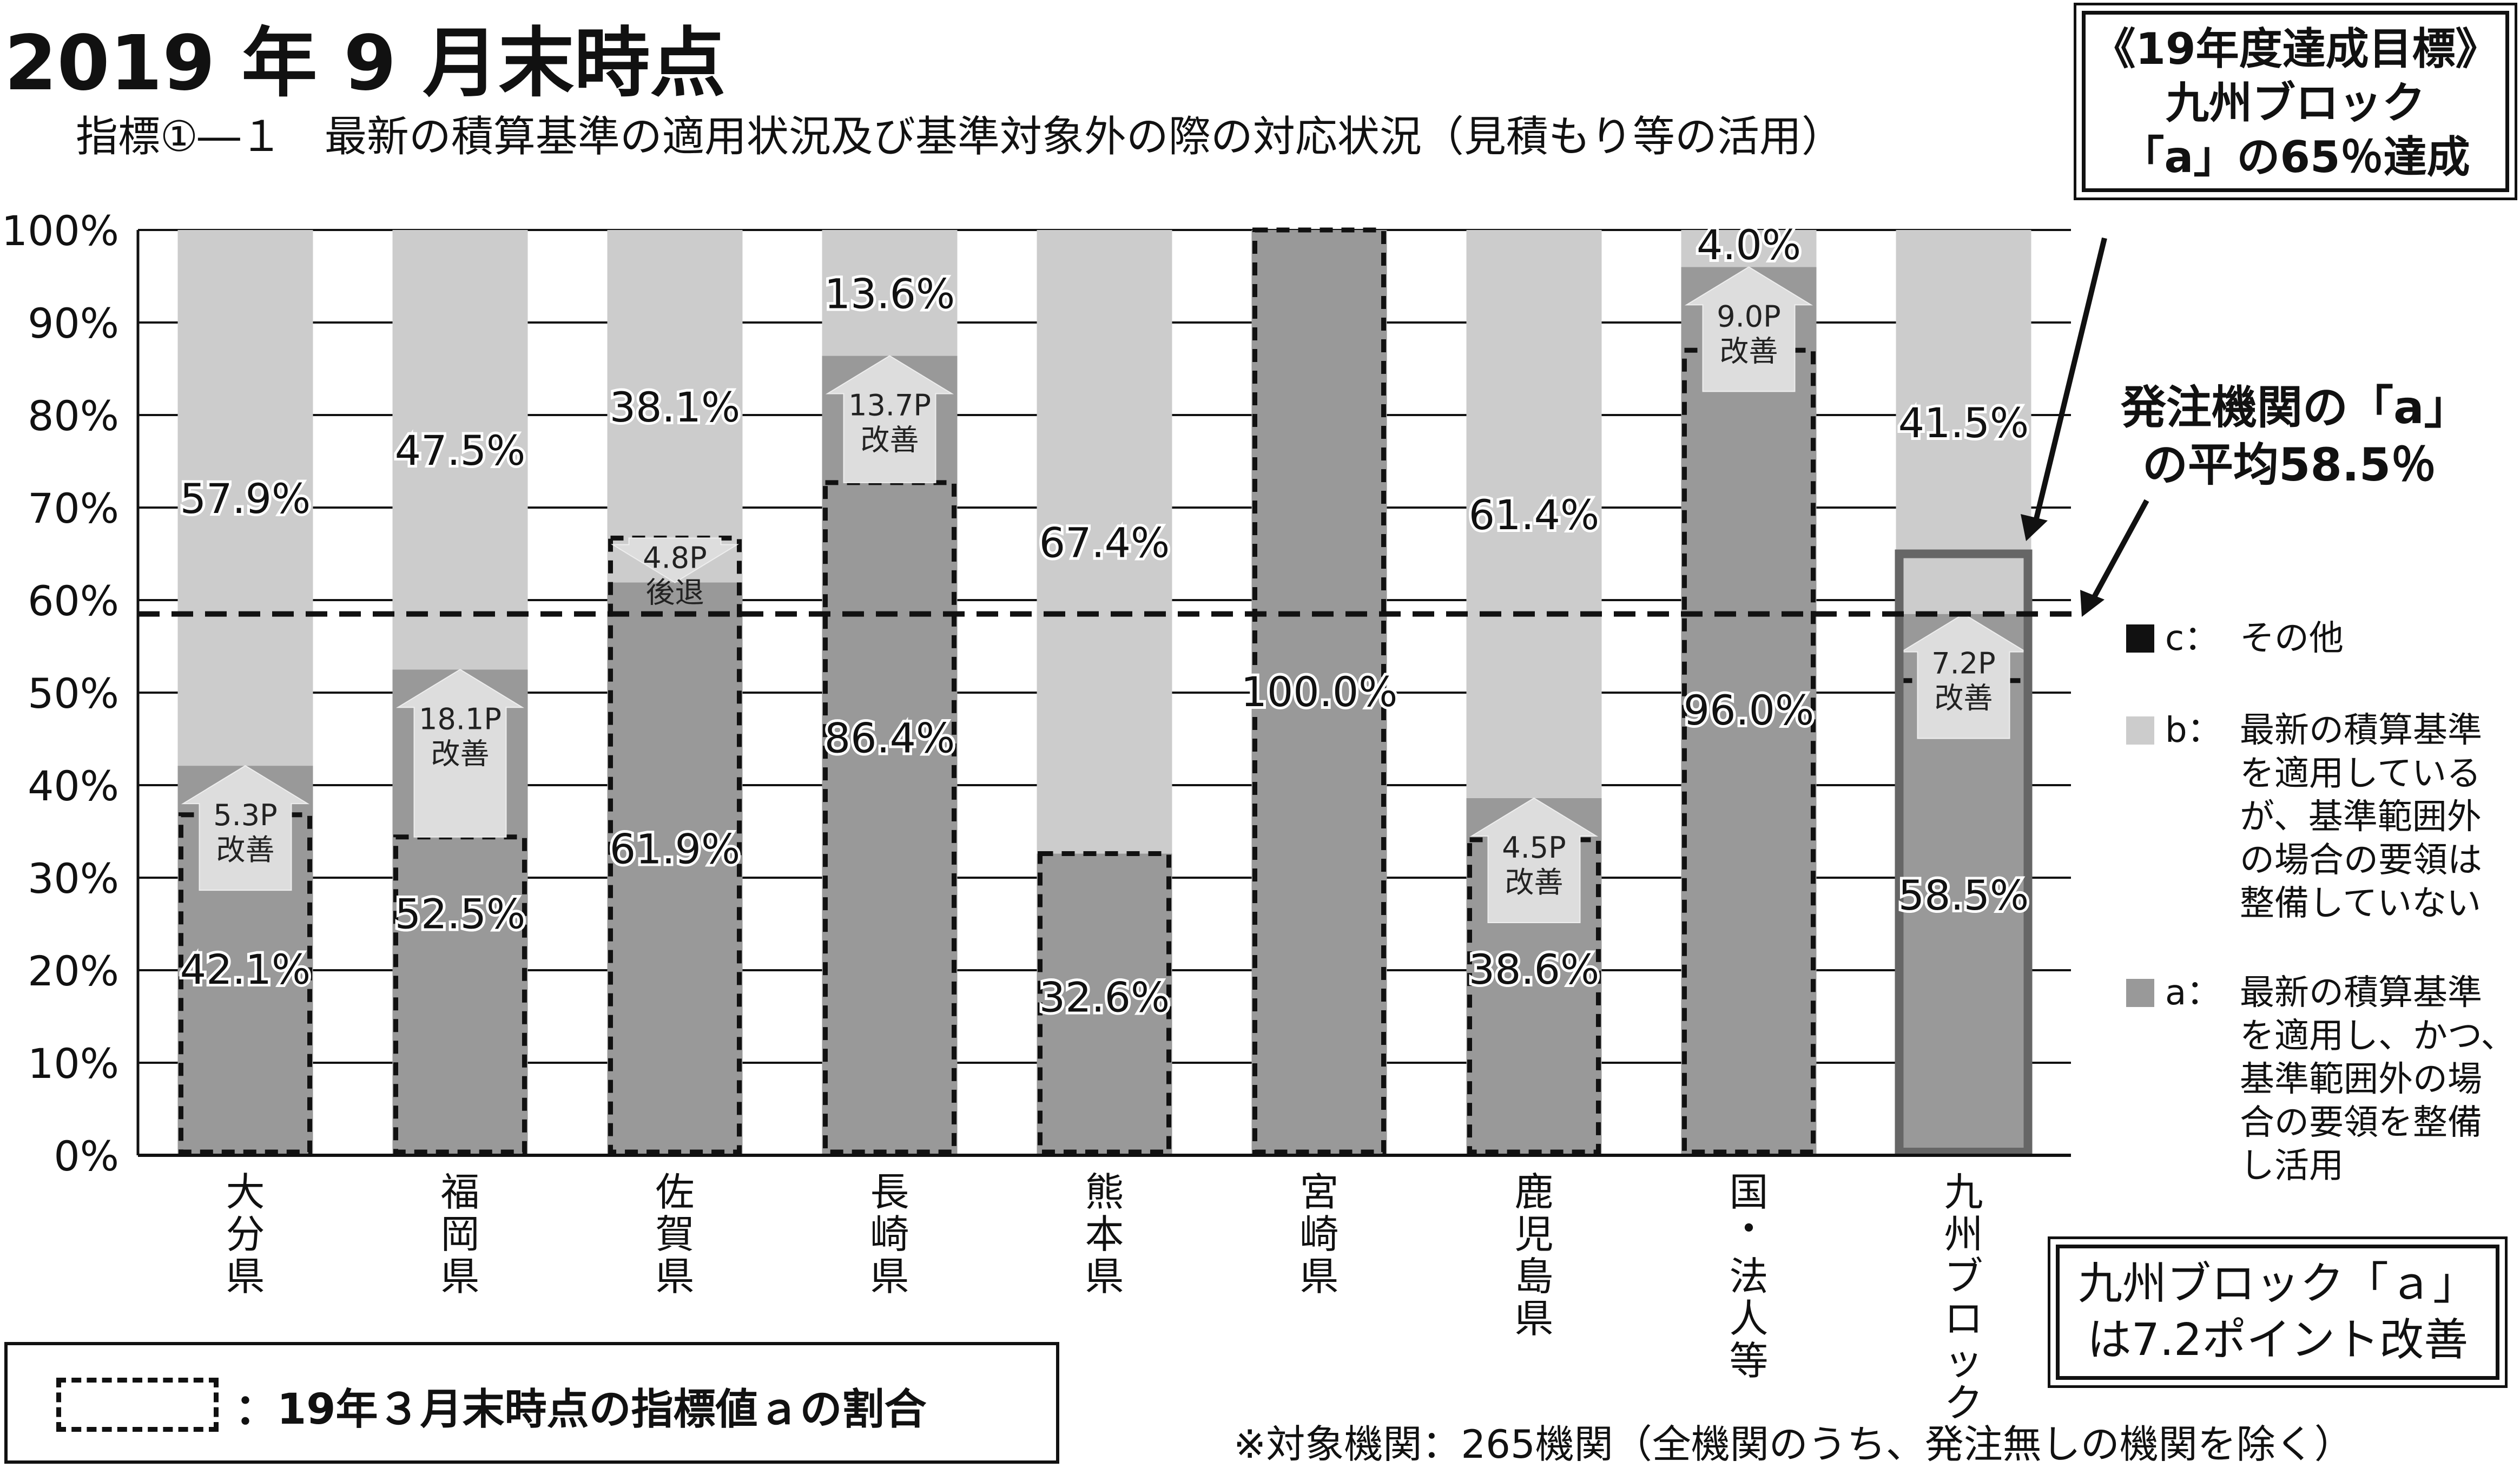  Describe the element at coordinates (73, 878) in the screenshot. I see `y-tick-label: 30%` at that location.